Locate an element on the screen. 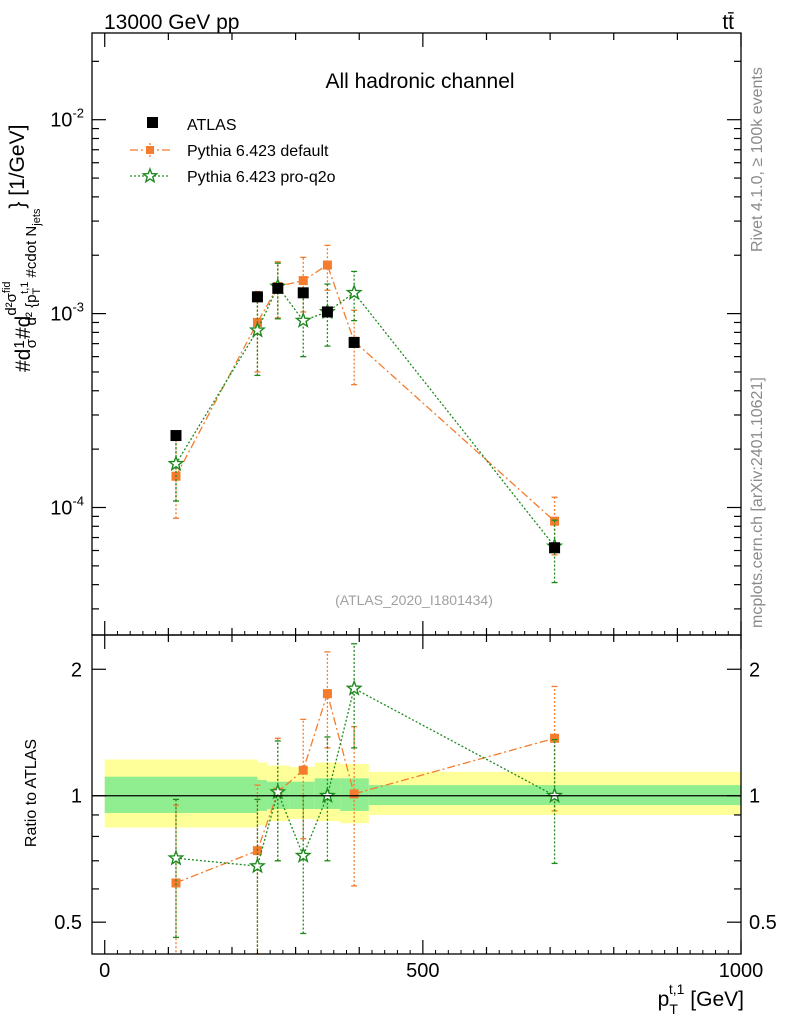  legend-label-pythia-proq2o: Pythia 6.423 pro-q2o is located at coordinates (261, 177).